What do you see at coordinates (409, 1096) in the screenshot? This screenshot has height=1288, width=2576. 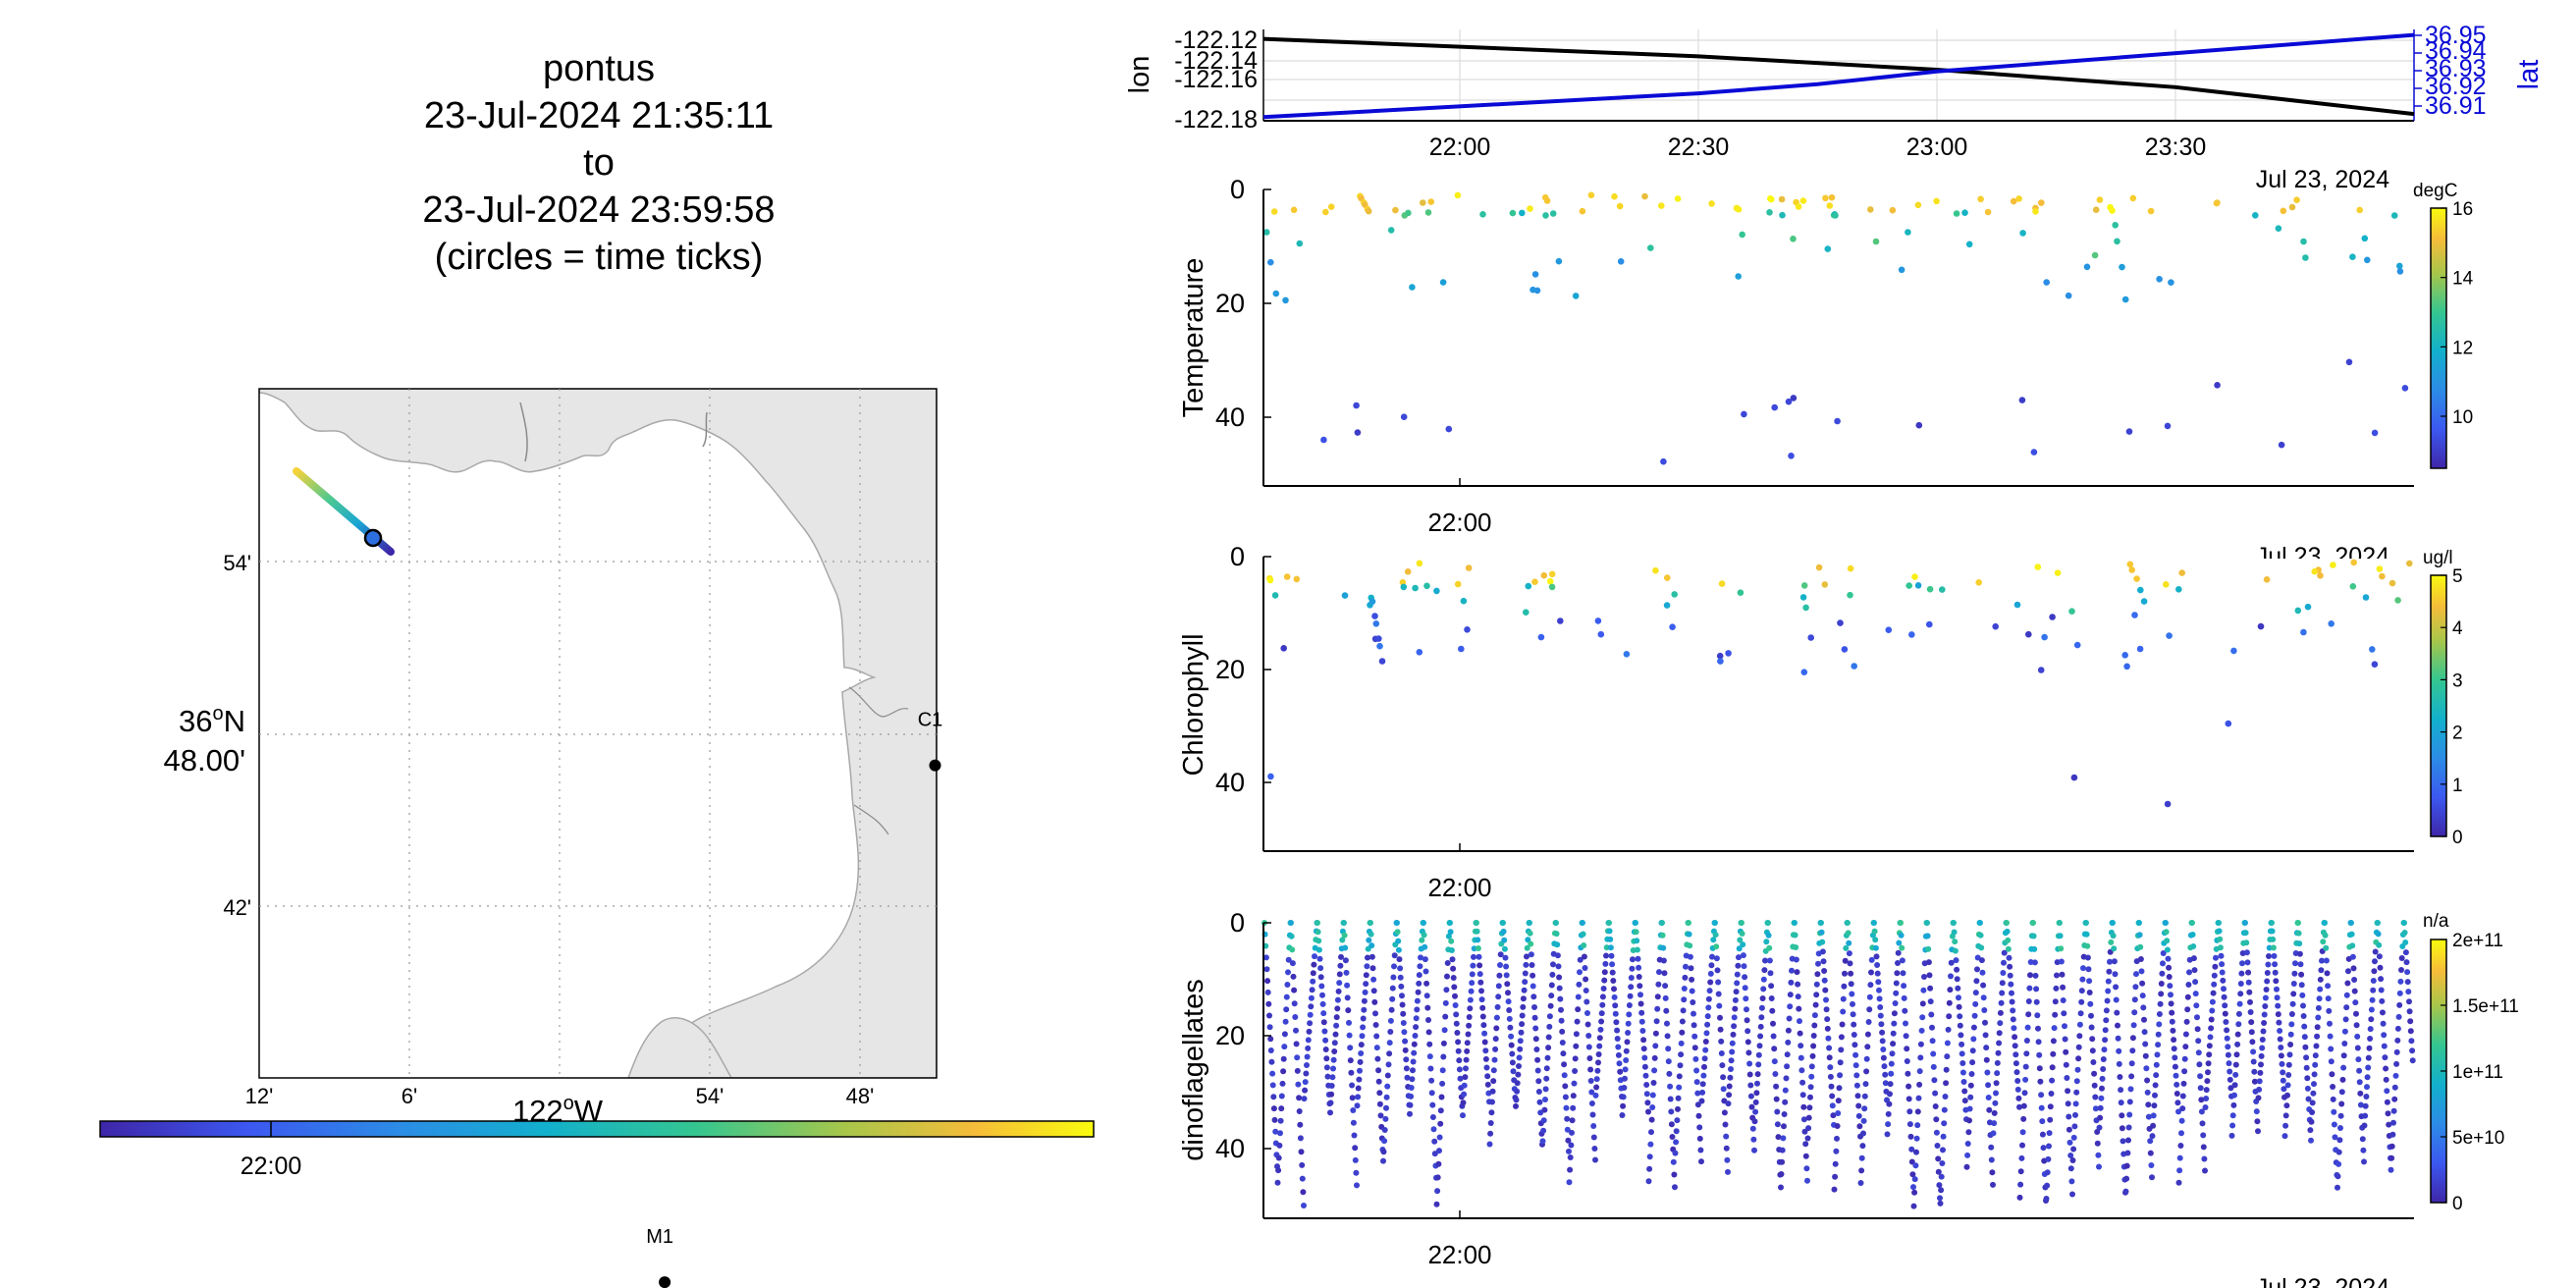 I see `map-lon-tick: 6'` at bounding box center [409, 1096].